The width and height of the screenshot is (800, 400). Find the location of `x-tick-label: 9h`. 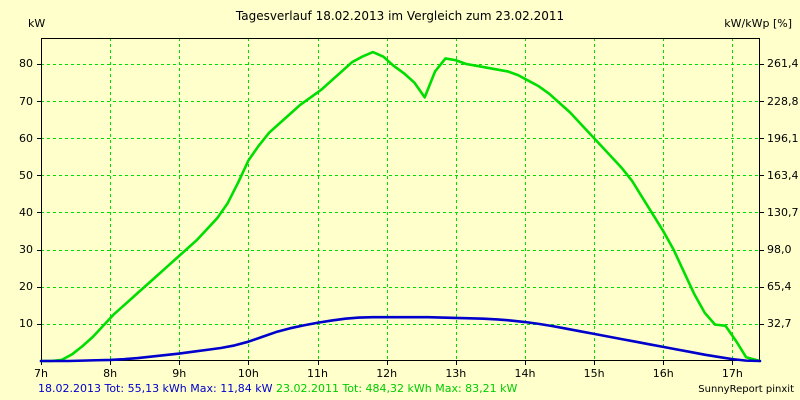

x-tick-label: 9h is located at coordinates (179, 373).